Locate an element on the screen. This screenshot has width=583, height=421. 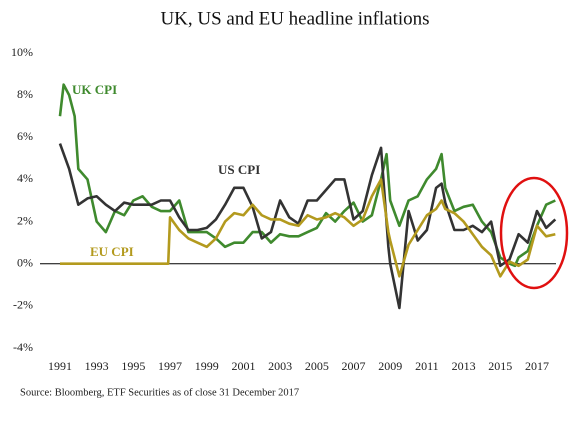
y-tick-label: -4% is located at coordinates (23, 347).